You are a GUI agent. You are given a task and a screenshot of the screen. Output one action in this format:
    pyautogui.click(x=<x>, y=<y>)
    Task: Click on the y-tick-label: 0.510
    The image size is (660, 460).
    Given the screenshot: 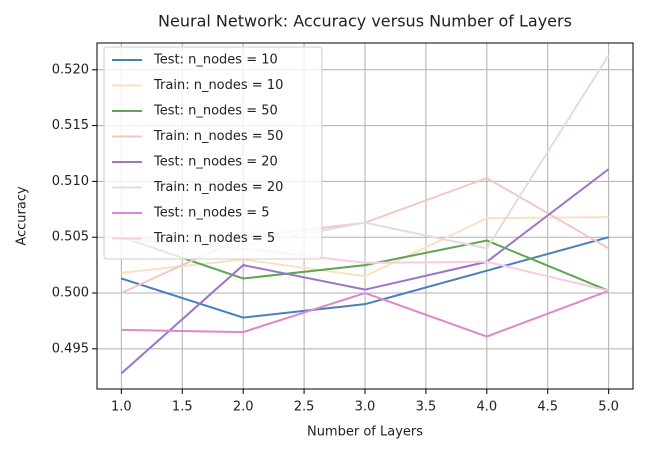 What is the action you would take?
    pyautogui.click(x=70, y=181)
    